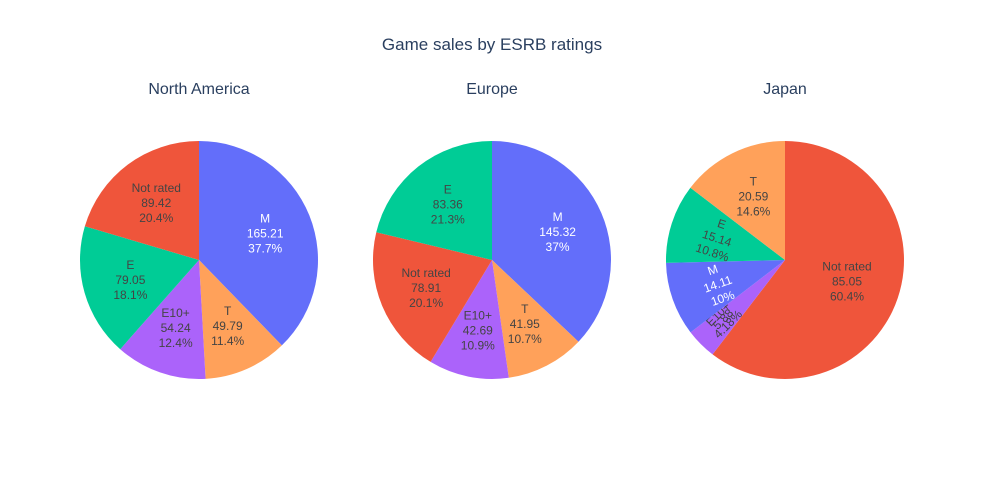 The height and width of the screenshot is (500, 984). I want to click on pie-slice-north-america-e10, so click(163, 320).